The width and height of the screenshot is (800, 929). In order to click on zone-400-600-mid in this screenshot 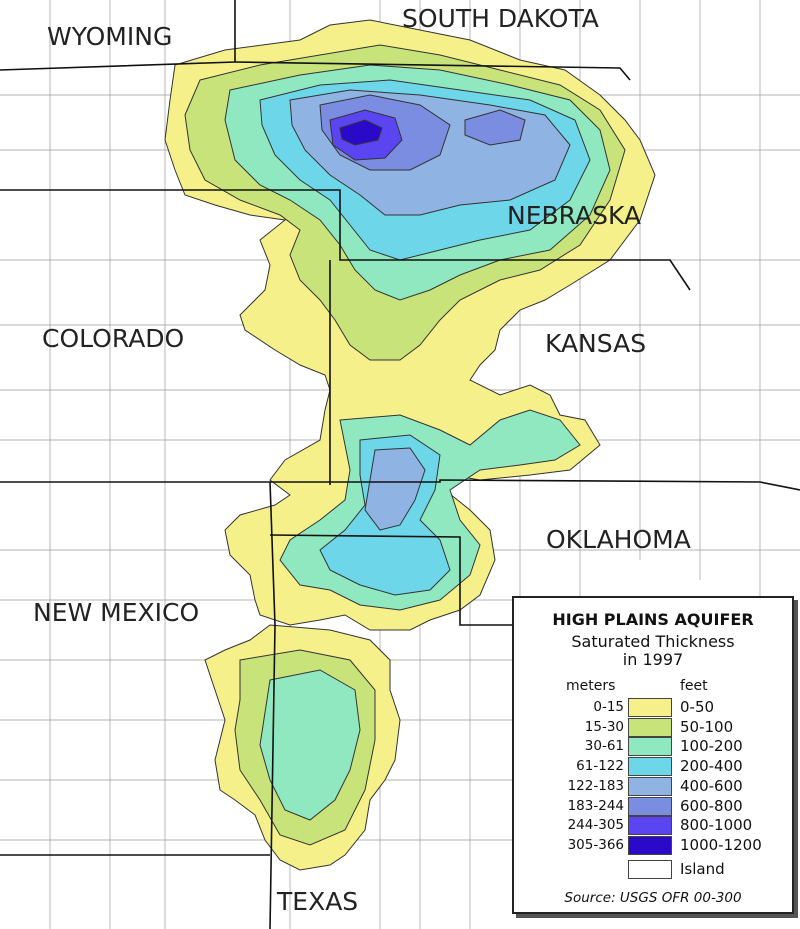, I will do `click(395, 489)`.